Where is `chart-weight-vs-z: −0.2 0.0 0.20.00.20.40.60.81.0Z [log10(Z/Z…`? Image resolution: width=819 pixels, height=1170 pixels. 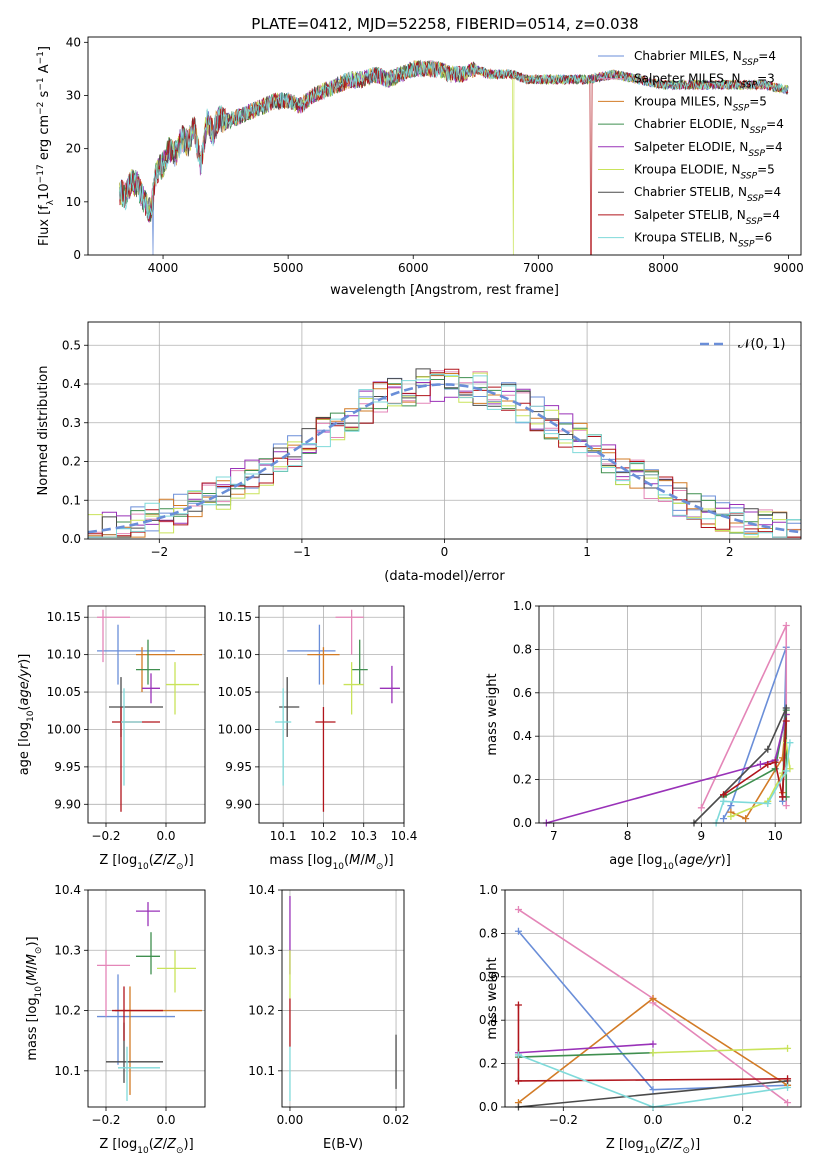
chart-weight-vs-z: −0.2 0.0 0.20.00.20.40.60.81.0Z [log10(Z/Z… is located at coordinates (640, 1019).